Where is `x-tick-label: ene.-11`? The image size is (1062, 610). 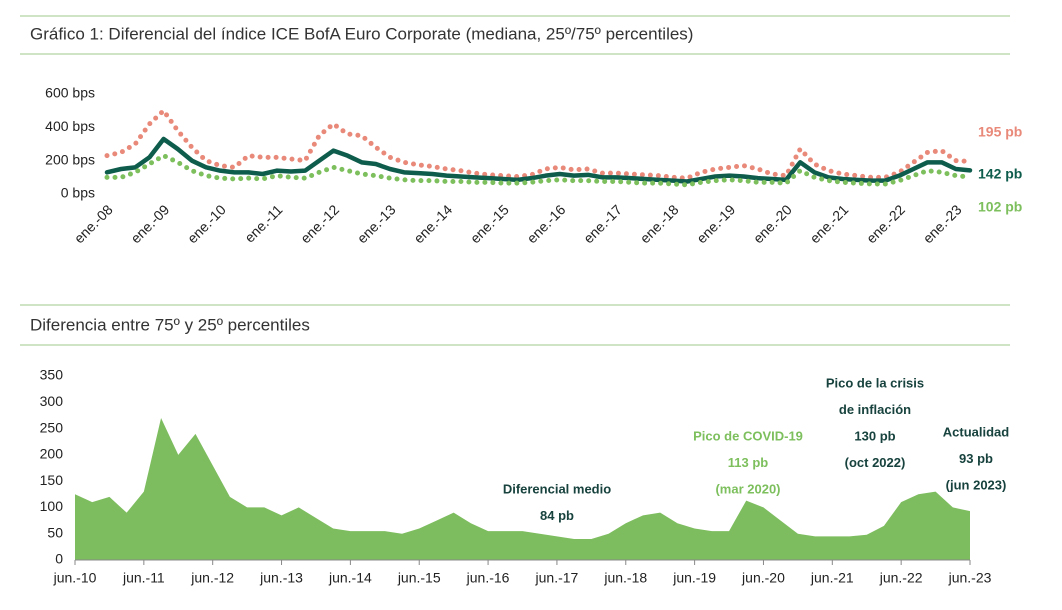
x-tick-label: ene.-11 is located at coordinates (263, 223).